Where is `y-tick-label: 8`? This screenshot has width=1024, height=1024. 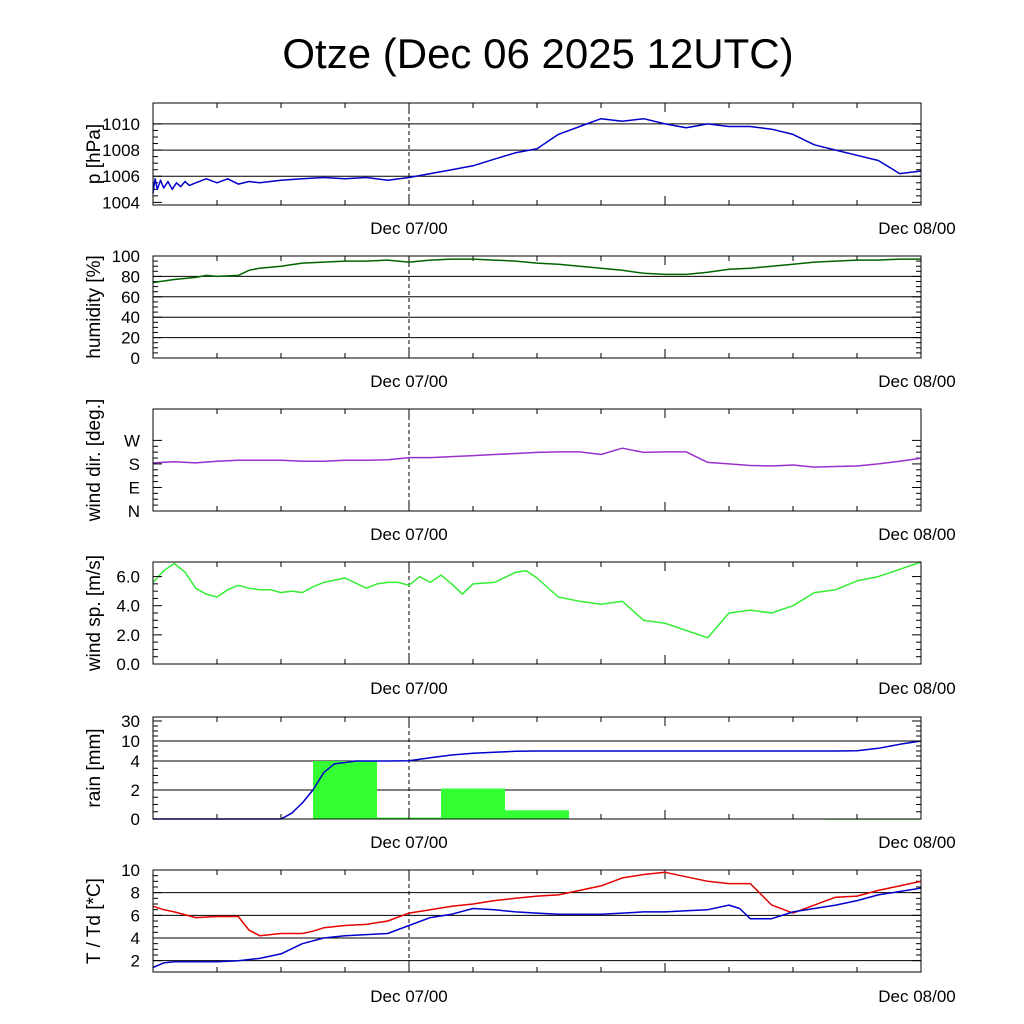 y-tick-label: 8 is located at coordinates (135, 893).